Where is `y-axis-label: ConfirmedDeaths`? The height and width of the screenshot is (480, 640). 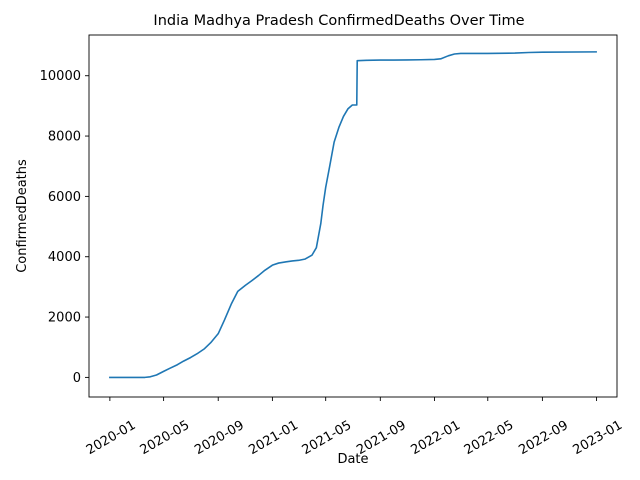
y-axis-label: ConfirmedDeaths is located at coordinates (22, 216).